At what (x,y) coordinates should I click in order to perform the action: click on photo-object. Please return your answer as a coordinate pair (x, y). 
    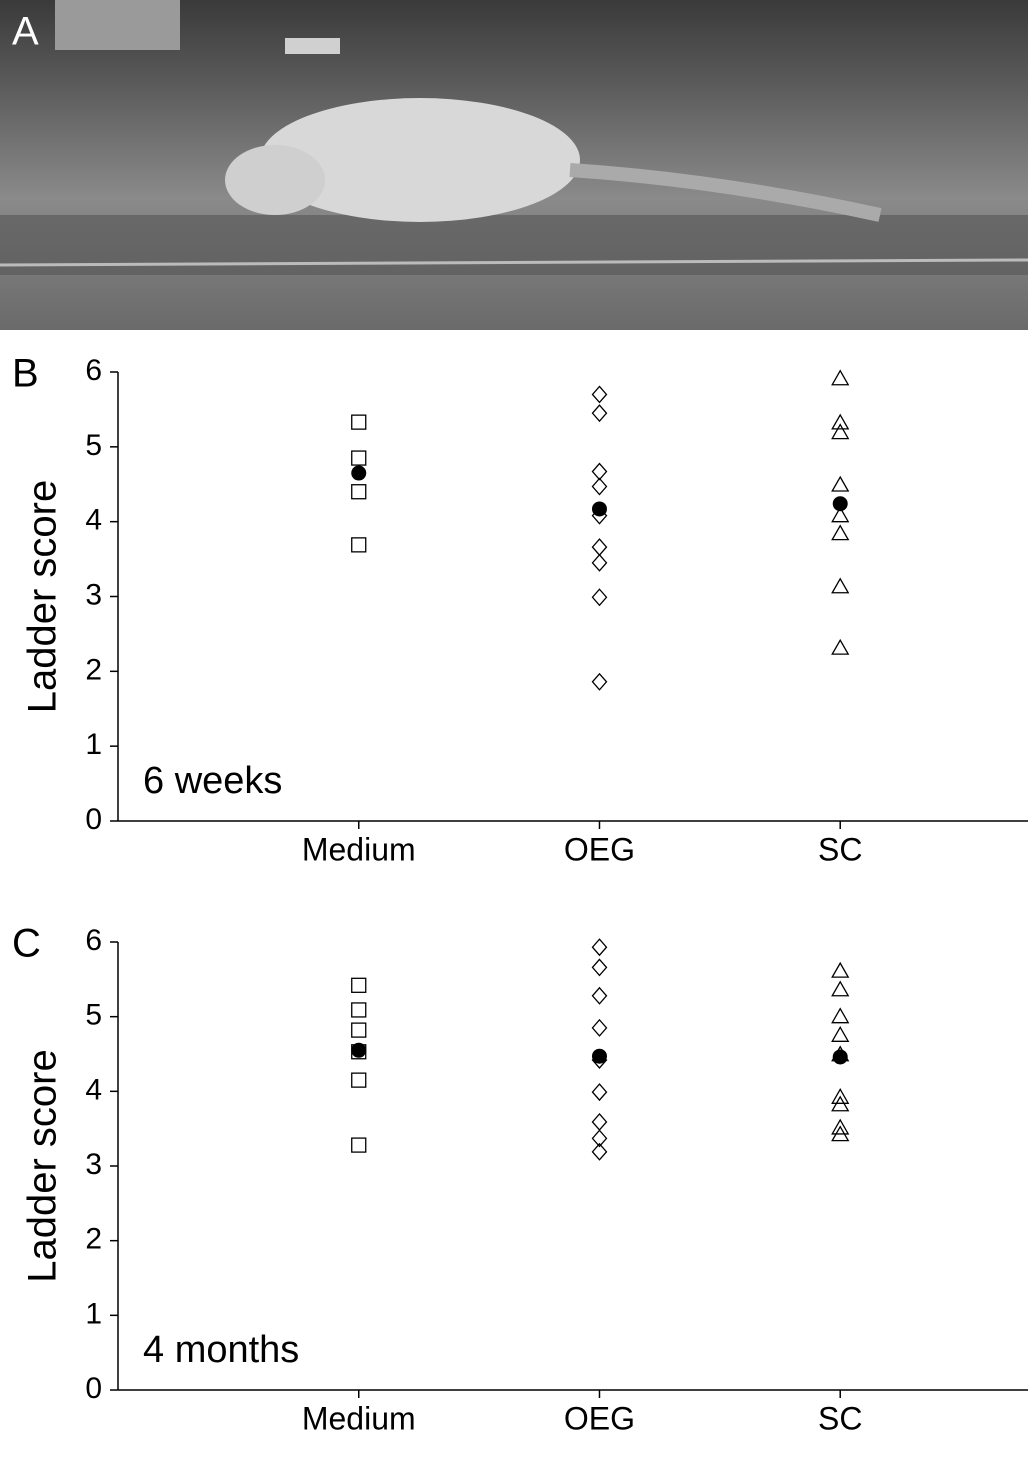
    Looking at the image, I should click on (117, 25).